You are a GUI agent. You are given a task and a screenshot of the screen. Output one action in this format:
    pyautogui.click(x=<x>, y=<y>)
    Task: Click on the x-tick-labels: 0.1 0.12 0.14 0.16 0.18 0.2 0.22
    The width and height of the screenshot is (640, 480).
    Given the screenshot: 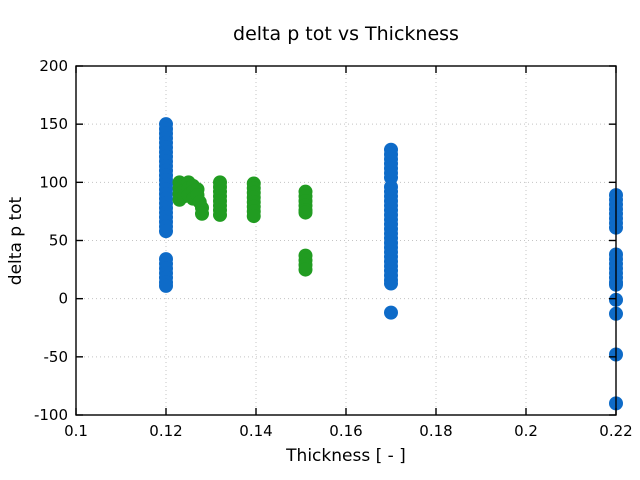 What is the action you would take?
    pyautogui.click(x=348, y=431)
    